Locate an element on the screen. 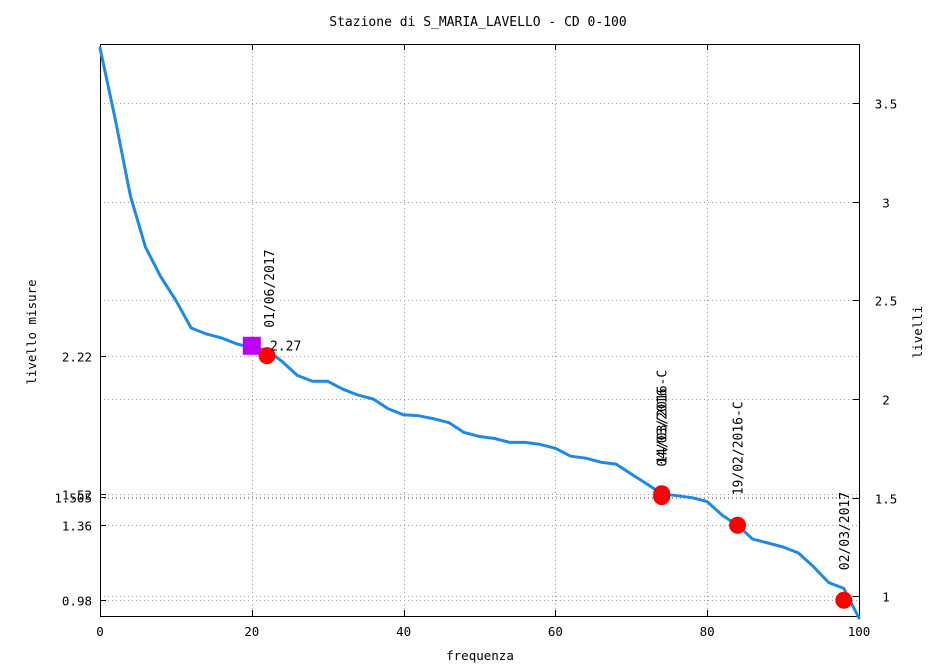  right-tick-label: 2.5 is located at coordinates (886, 301).